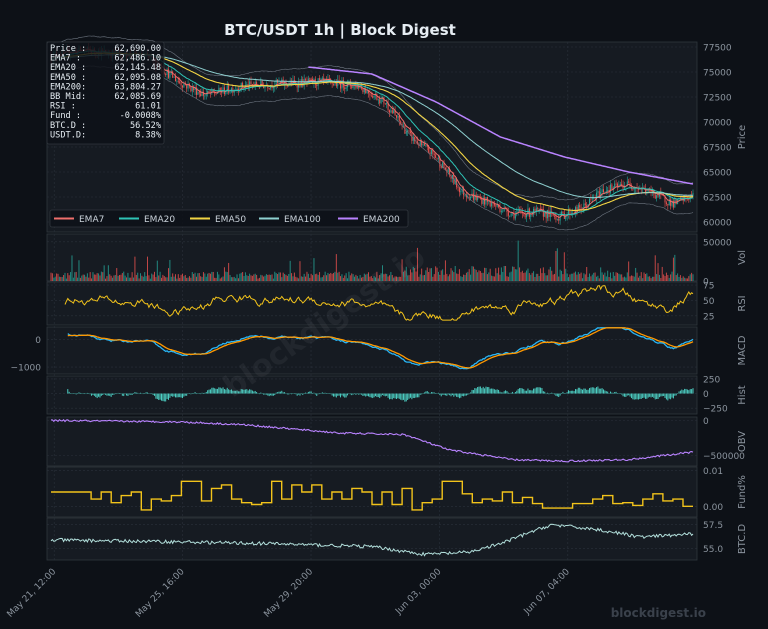  What do you see at coordinates (26, 369) in the screenshot?
I see `tick-label-macd: −1000` at bounding box center [26, 369].